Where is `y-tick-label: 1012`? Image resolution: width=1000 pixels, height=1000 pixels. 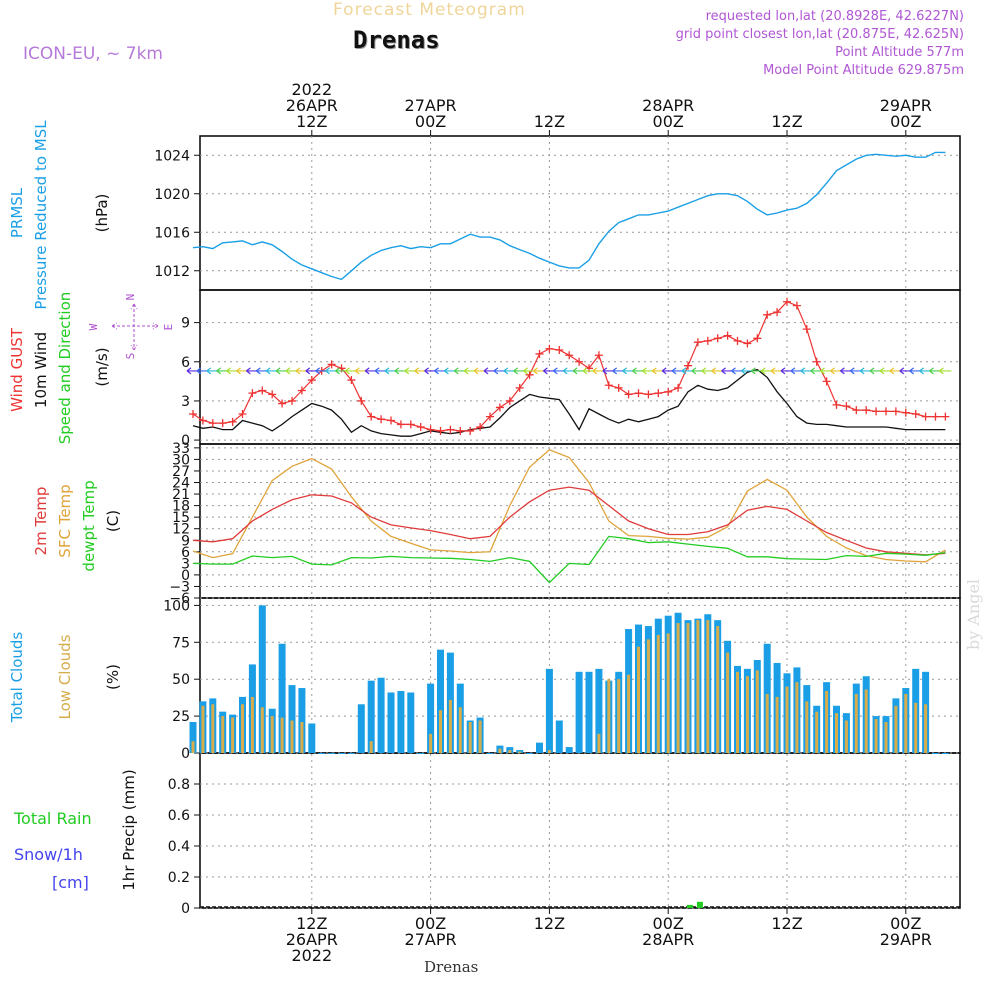
y-tick-label: 1012 is located at coordinates (172, 272).